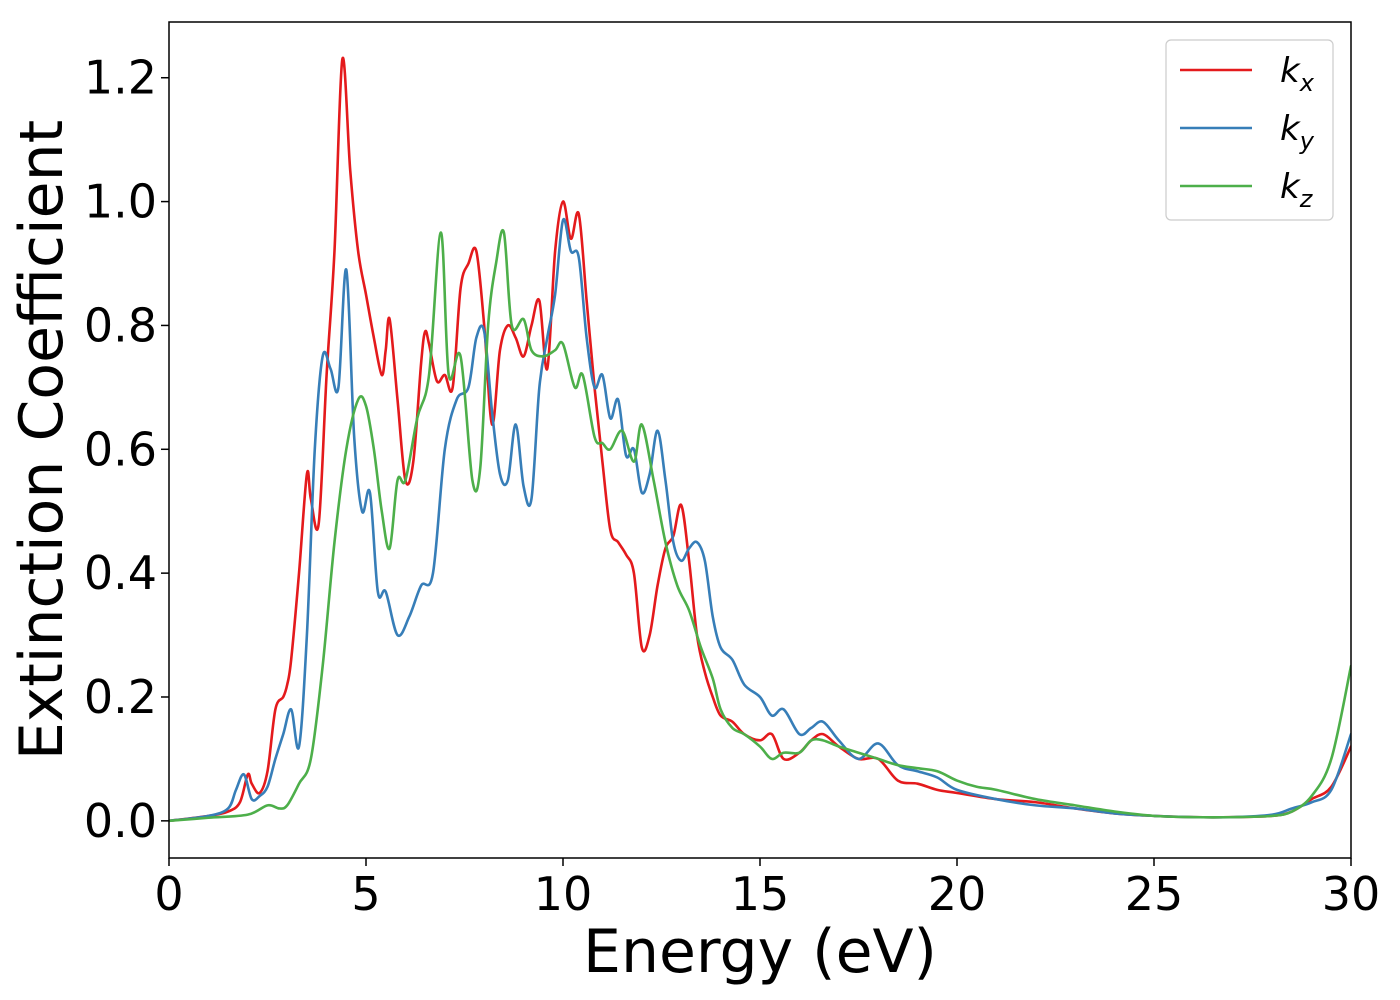 Image resolution: width=1400 pixels, height=1000 pixels. Describe the element at coordinates (120, 449) in the screenshot. I see `y-tick-label: 0.6` at that location.